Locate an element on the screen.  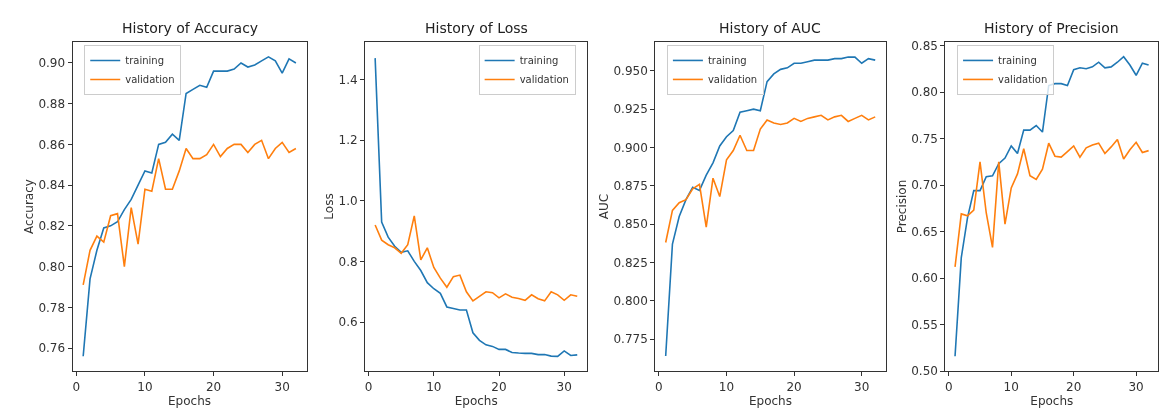
y-tick-label: 0.825 is located at coordinates (630, 262).